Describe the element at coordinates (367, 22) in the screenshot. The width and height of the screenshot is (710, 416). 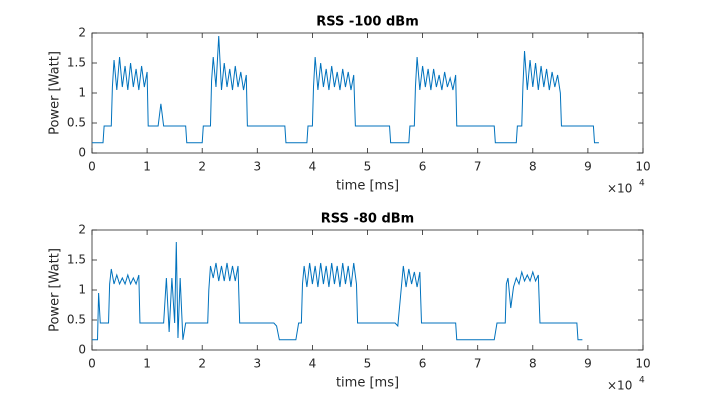
I see `chart-title: RSS -100 dBm` at that location.